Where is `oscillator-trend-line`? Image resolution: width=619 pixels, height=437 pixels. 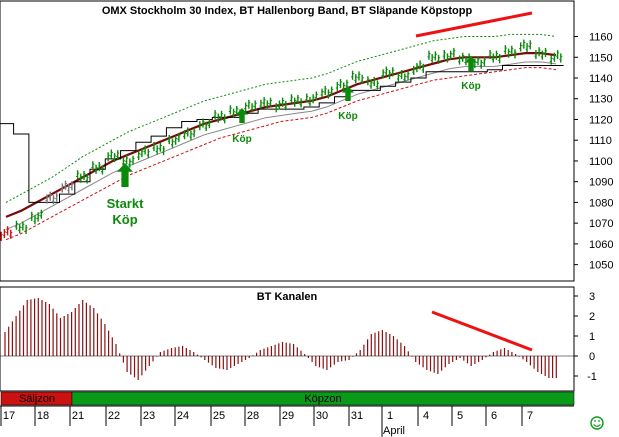 oscillator-trend-line is located at coordinates (482, 331).